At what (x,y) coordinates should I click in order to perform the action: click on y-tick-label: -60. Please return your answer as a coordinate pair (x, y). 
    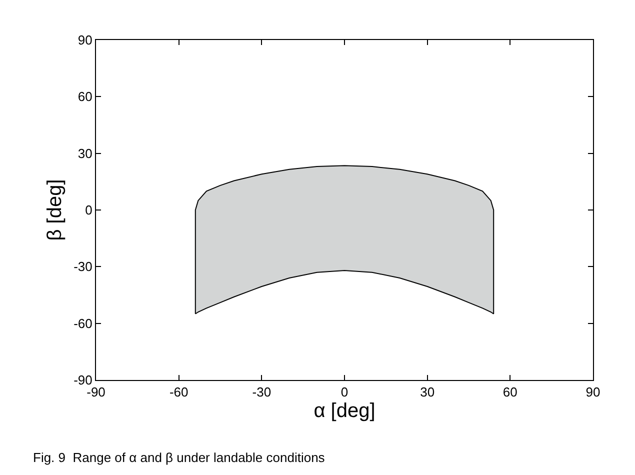
    Looking at the image, I should click on (83, 323).